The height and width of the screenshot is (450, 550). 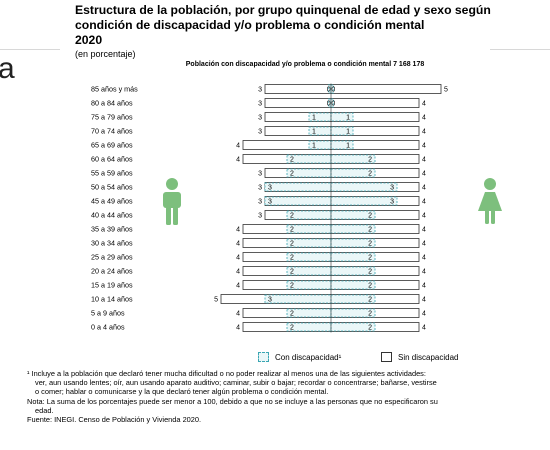 I want to click on note-cont: edad., so click(x=44, y=410).